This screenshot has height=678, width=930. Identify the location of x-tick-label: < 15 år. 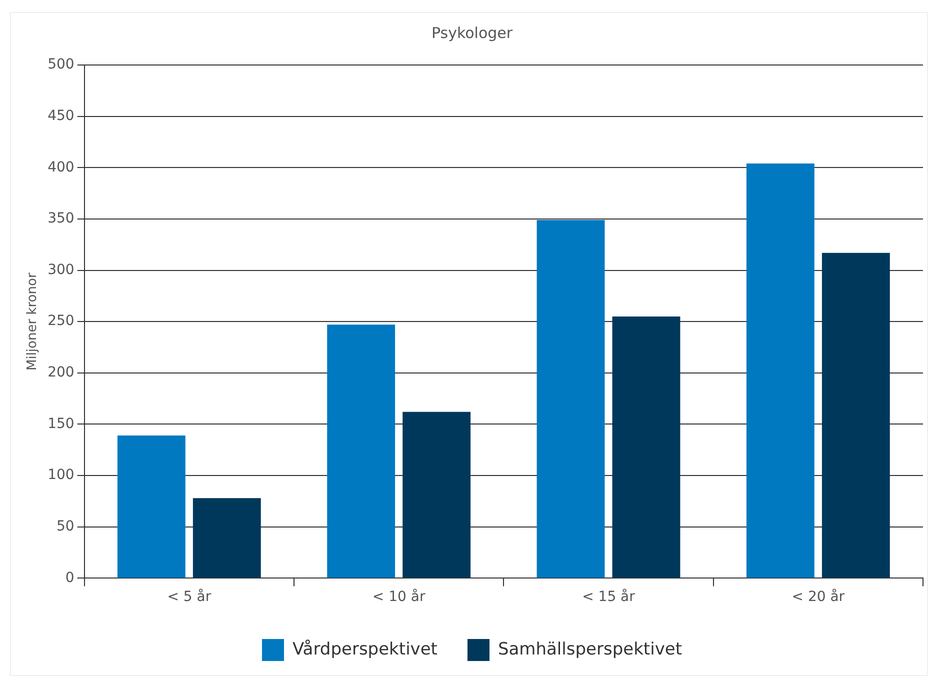
(609, 597).